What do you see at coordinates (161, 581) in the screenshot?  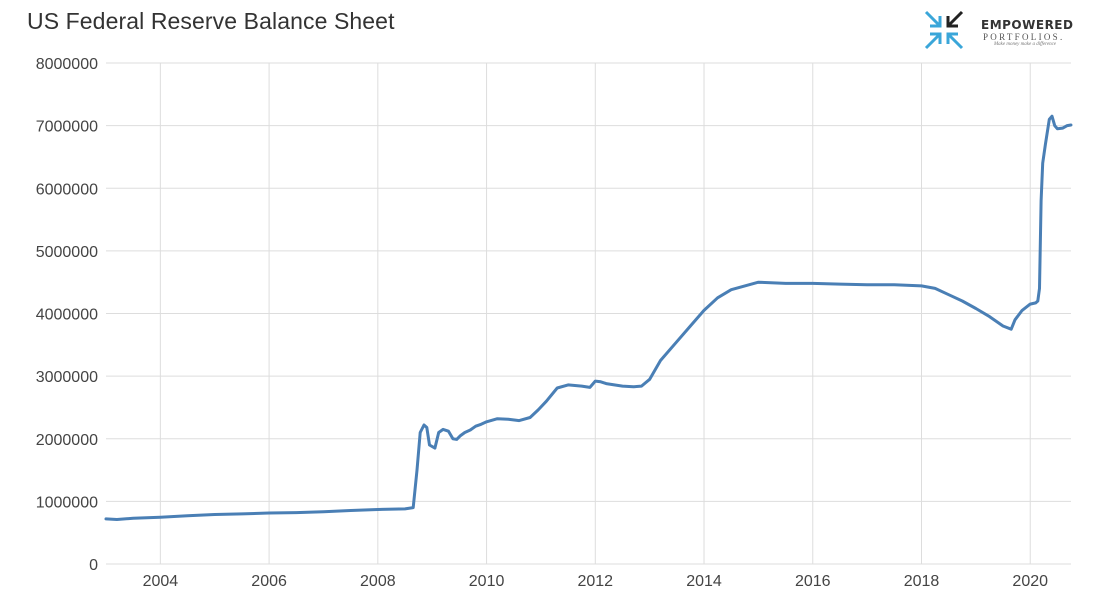 I see `x-tick-label: 2004` at bounding box center [161, 581].